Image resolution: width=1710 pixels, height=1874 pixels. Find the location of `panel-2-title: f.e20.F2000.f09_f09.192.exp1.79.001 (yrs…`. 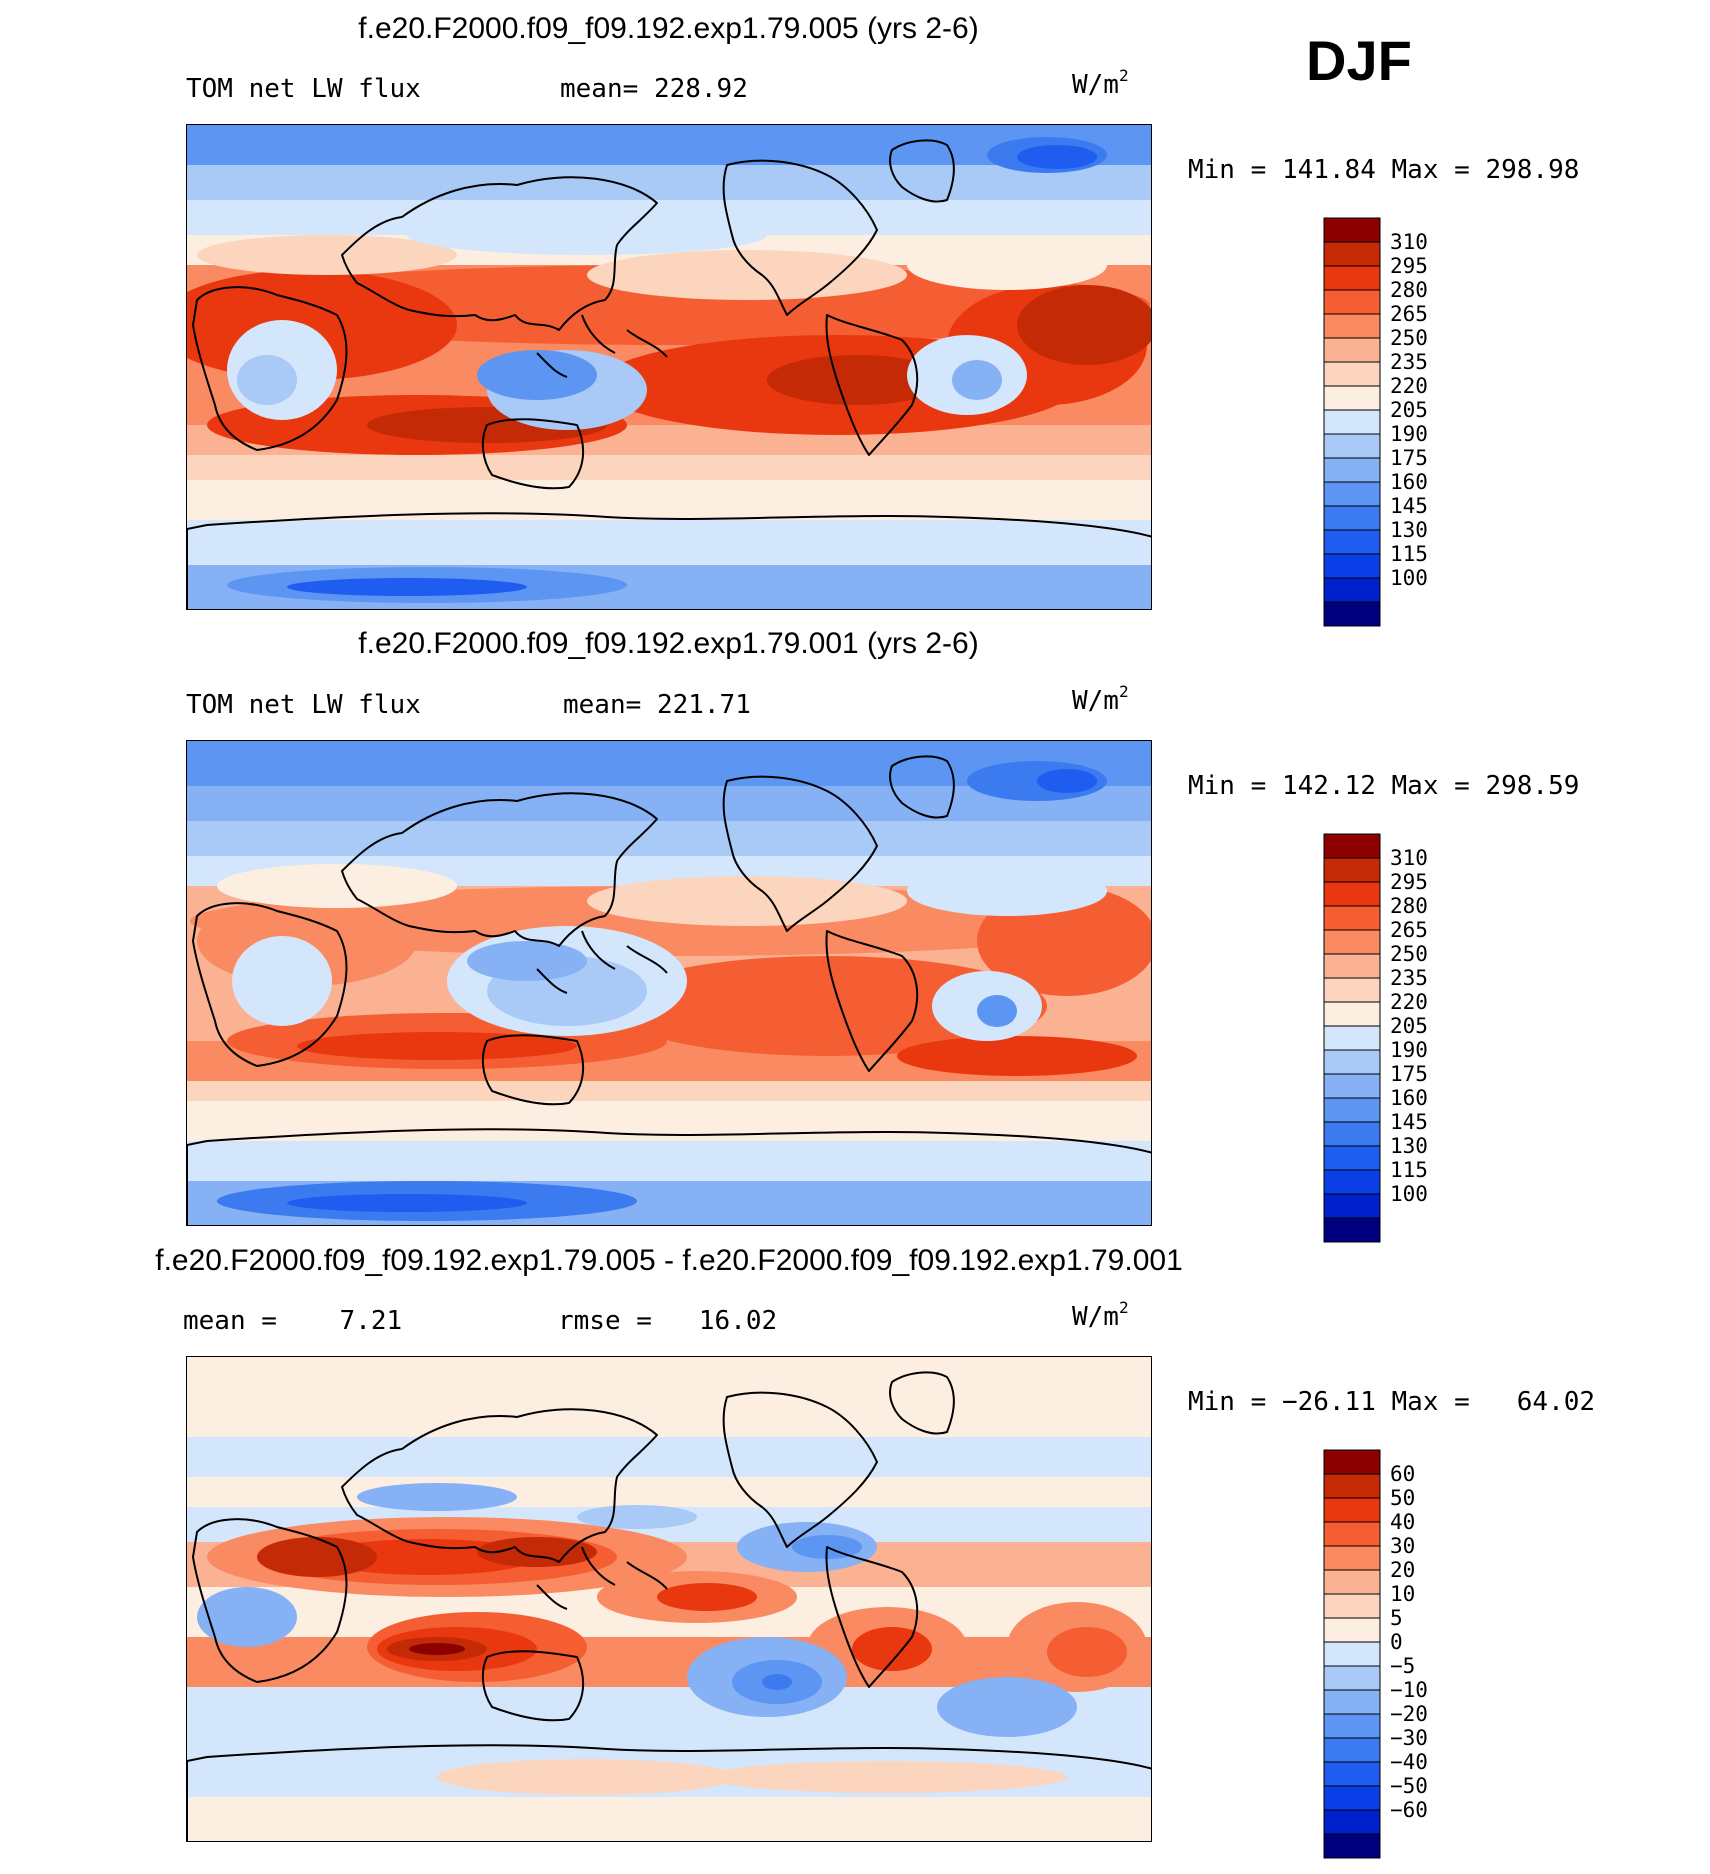

panel-2-title: f.e20.F2000.f09_f09.192.exp1.79.001 (yrs… is located at coordinates (668, 643).